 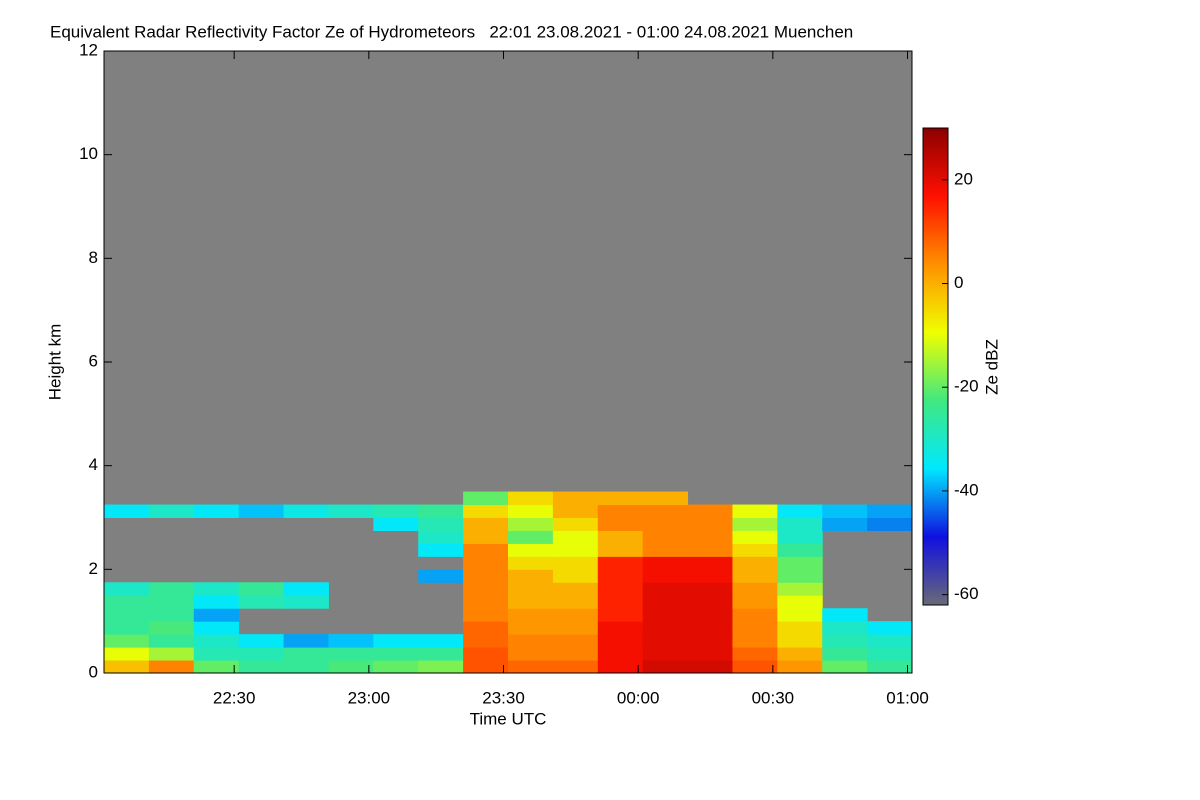 I want to click on colorbar-tick-label: -60, so click(x=966, y=593).